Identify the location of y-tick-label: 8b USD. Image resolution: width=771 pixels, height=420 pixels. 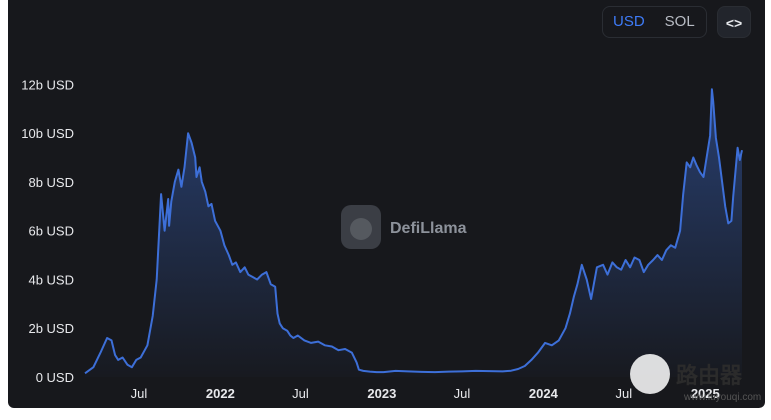
(51, 182).